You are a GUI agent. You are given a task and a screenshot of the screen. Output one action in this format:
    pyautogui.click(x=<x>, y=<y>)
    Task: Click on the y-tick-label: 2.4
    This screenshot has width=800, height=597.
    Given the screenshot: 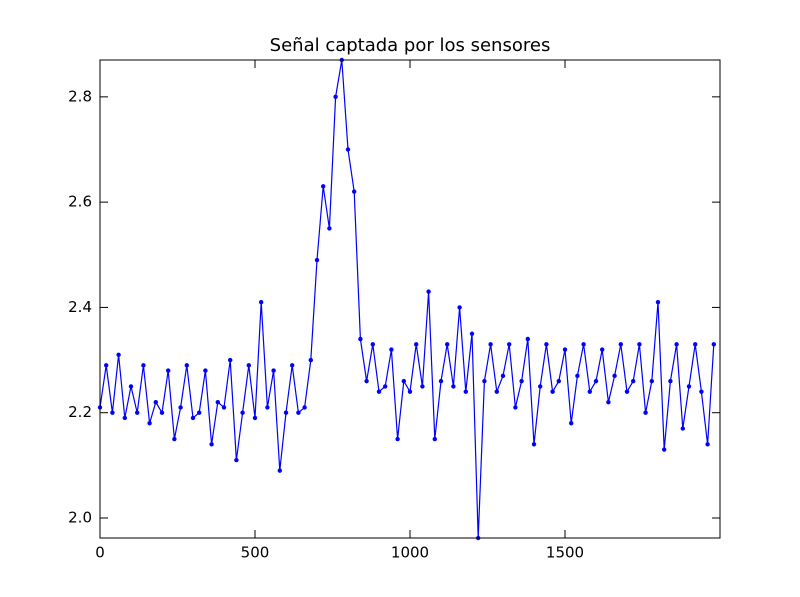 What is the action you would take?
    pyautogui.click(x=80, y=307)
    